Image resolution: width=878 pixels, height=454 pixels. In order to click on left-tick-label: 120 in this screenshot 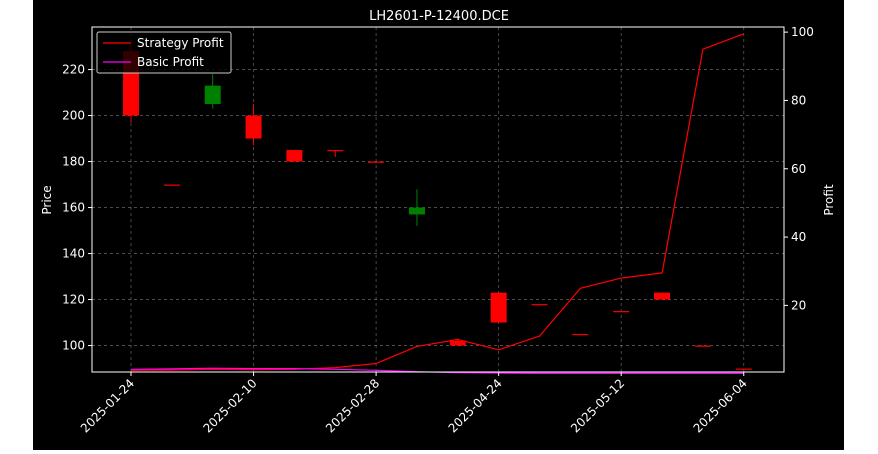, I will do `click(73, 300)`.